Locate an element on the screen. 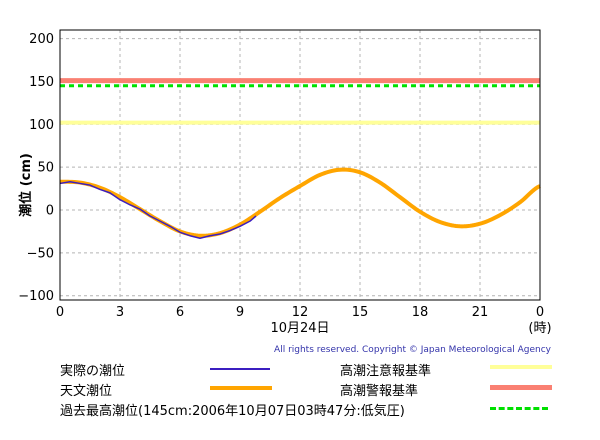 This screenshot has height=440, width=600. observed-tide-line is located at coordinates (158, 210).